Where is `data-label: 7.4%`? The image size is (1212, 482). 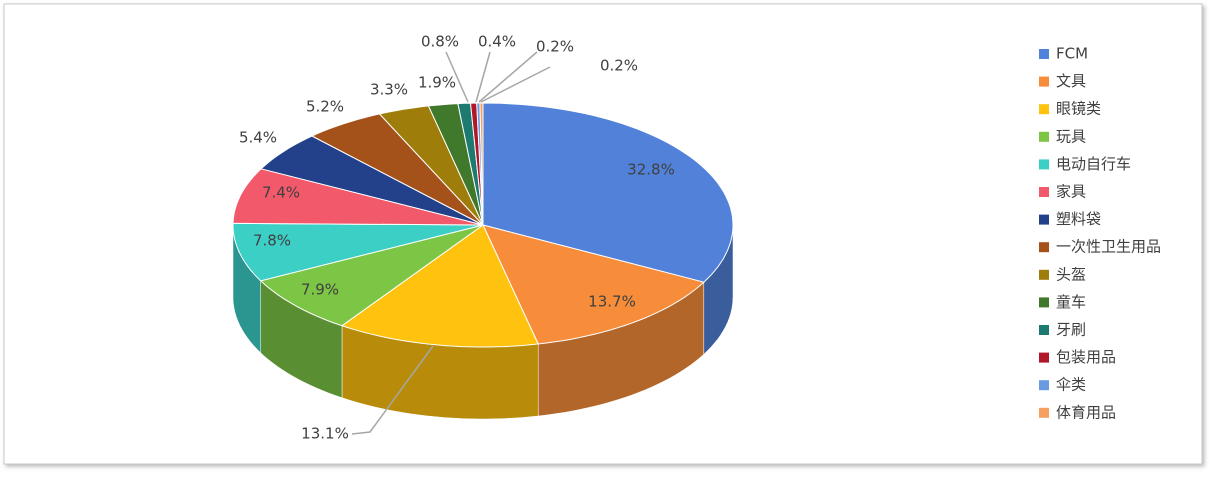
data-label: 7.4% is located at coordinates (281, 193).